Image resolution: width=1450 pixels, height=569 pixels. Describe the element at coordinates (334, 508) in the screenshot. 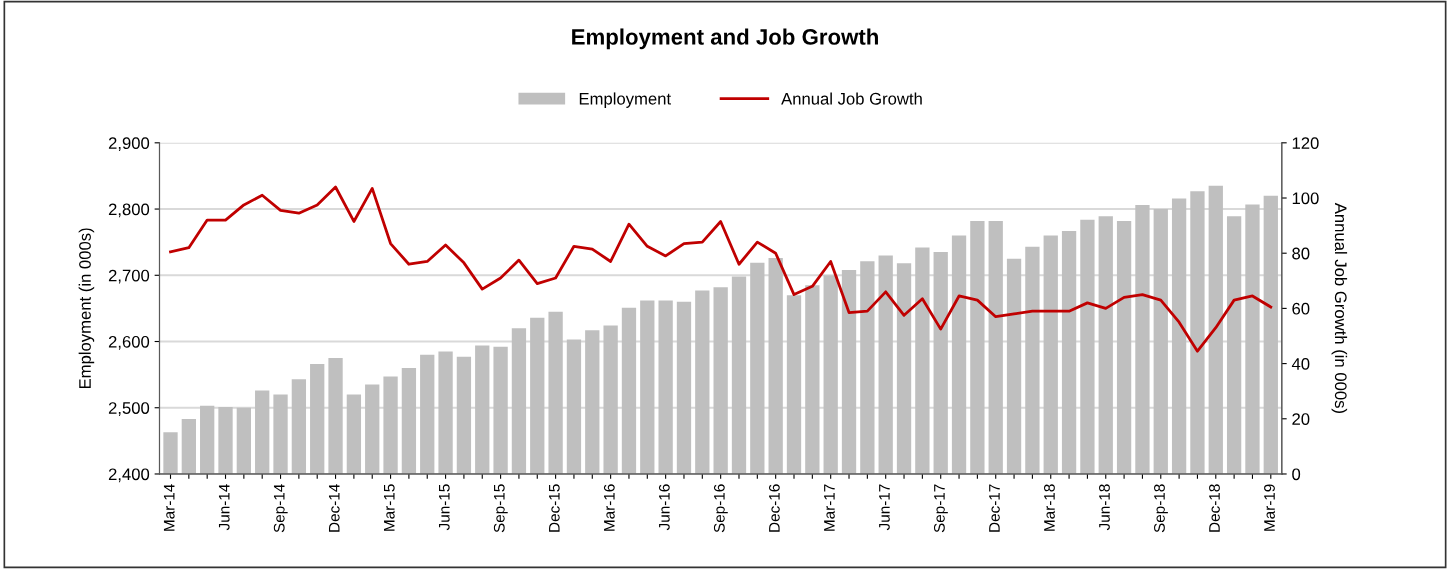

I see `x-tick-label: Dec-14` at that location.